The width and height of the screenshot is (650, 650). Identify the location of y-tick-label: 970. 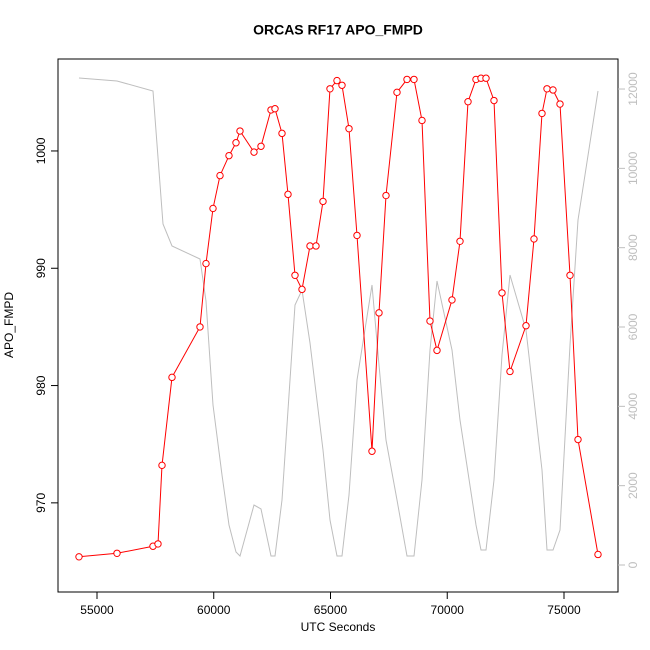
(41, 503).